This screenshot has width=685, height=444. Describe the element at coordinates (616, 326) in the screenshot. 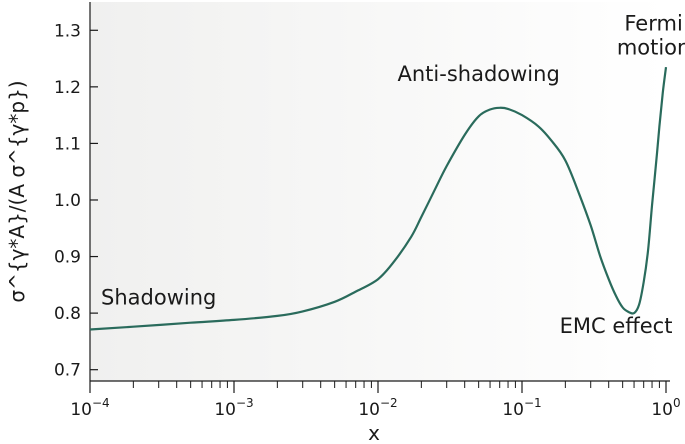

I see `annotation-label: EMC effect` at that location.